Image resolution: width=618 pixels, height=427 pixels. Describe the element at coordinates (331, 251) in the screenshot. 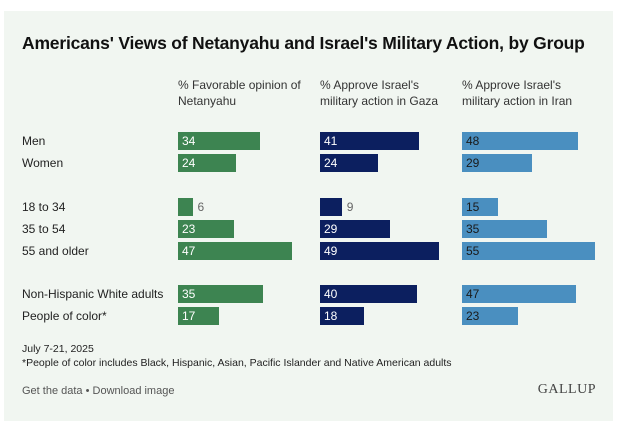

I see `bar-value-label: 49` at that location.